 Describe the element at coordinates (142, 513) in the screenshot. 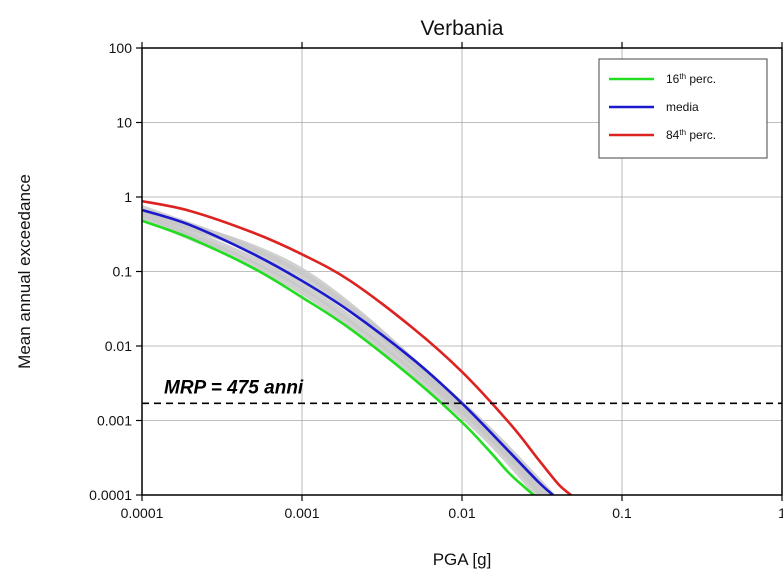

I see `x-tick-label: 0.0001` at that location.